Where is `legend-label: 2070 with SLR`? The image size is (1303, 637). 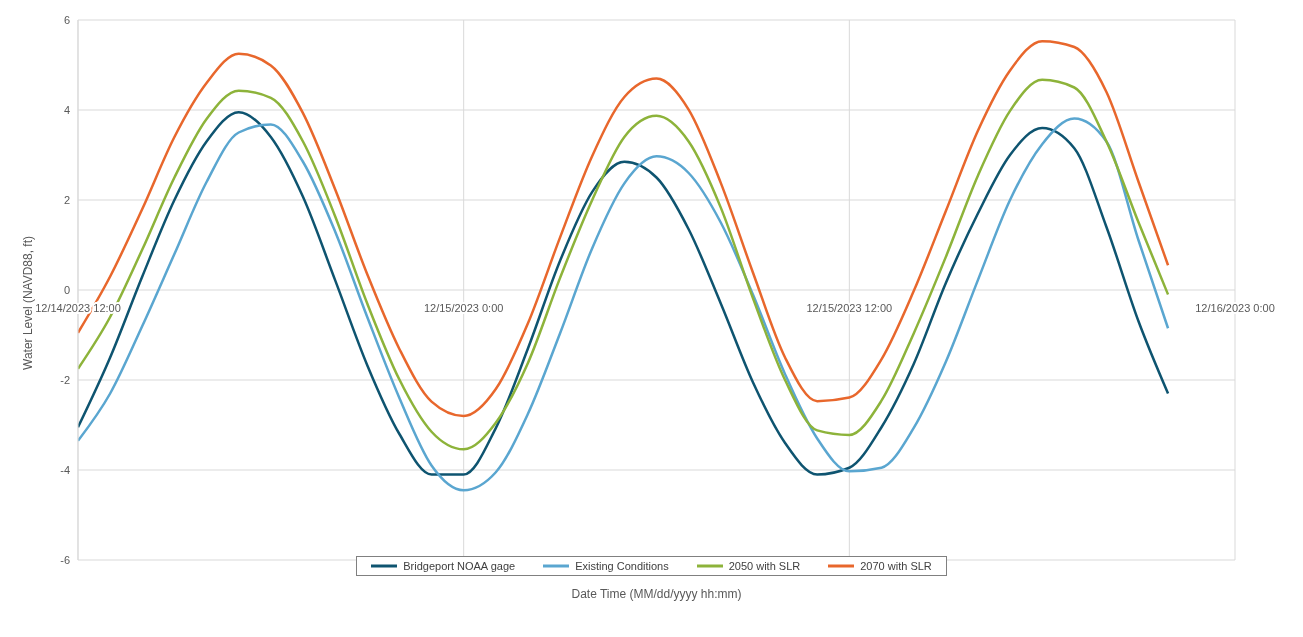 legend-label: 2070 with SLR is located at coordinates (895, 566).